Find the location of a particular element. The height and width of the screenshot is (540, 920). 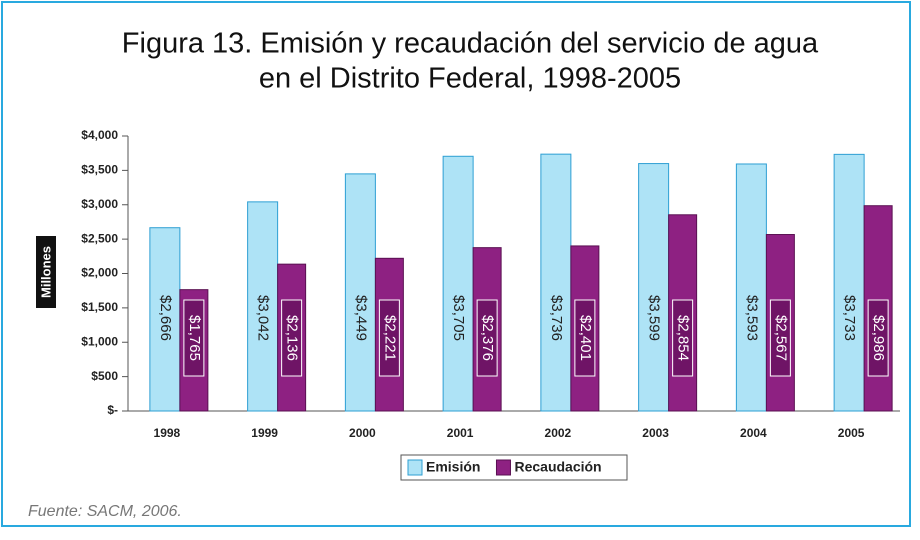

y-tick-label: $1,500 is located at coordinates (99, 307).